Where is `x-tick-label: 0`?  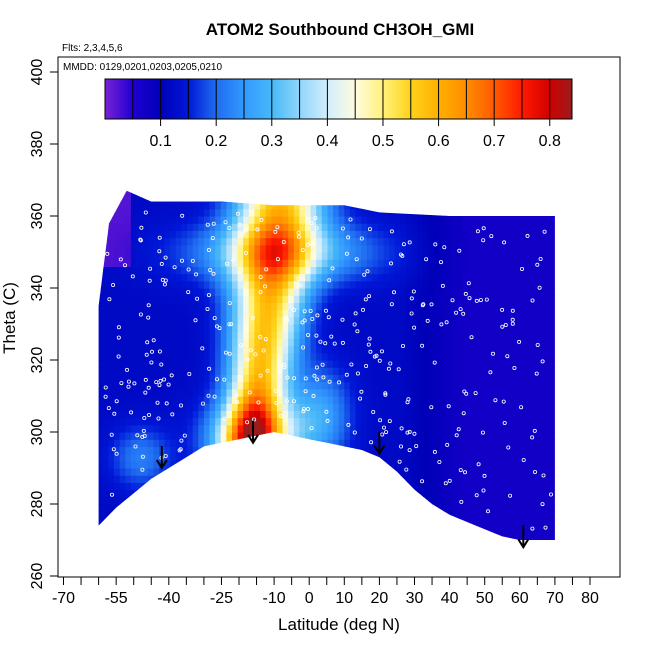
x-tick-label: 0 is located at coordinates (309, 598).